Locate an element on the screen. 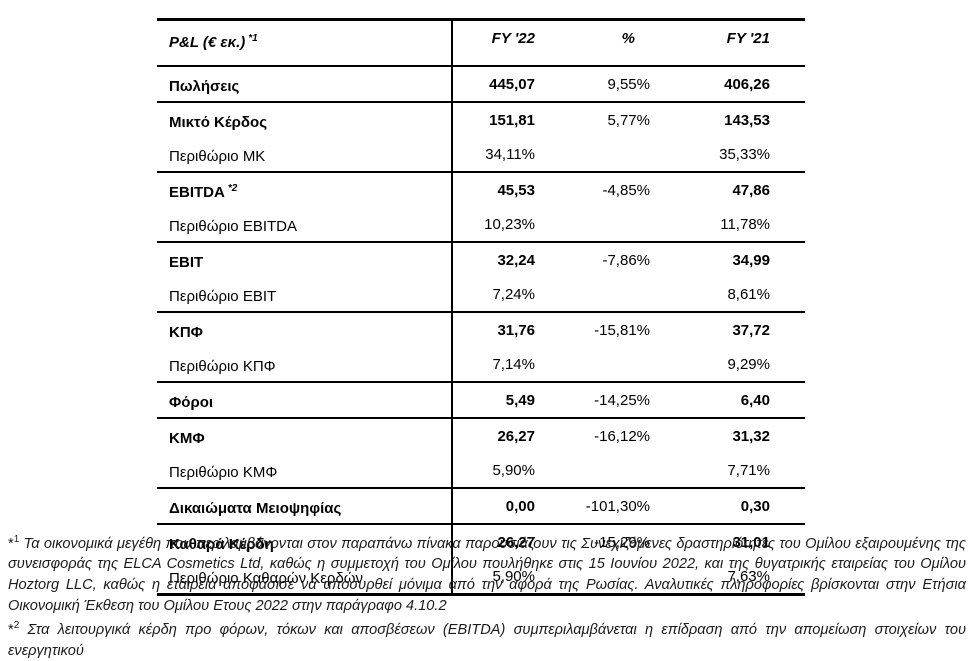 This screenshot has width=974, height=661. row-fy21-value: 31,01 is located at coordinates (732, 541).